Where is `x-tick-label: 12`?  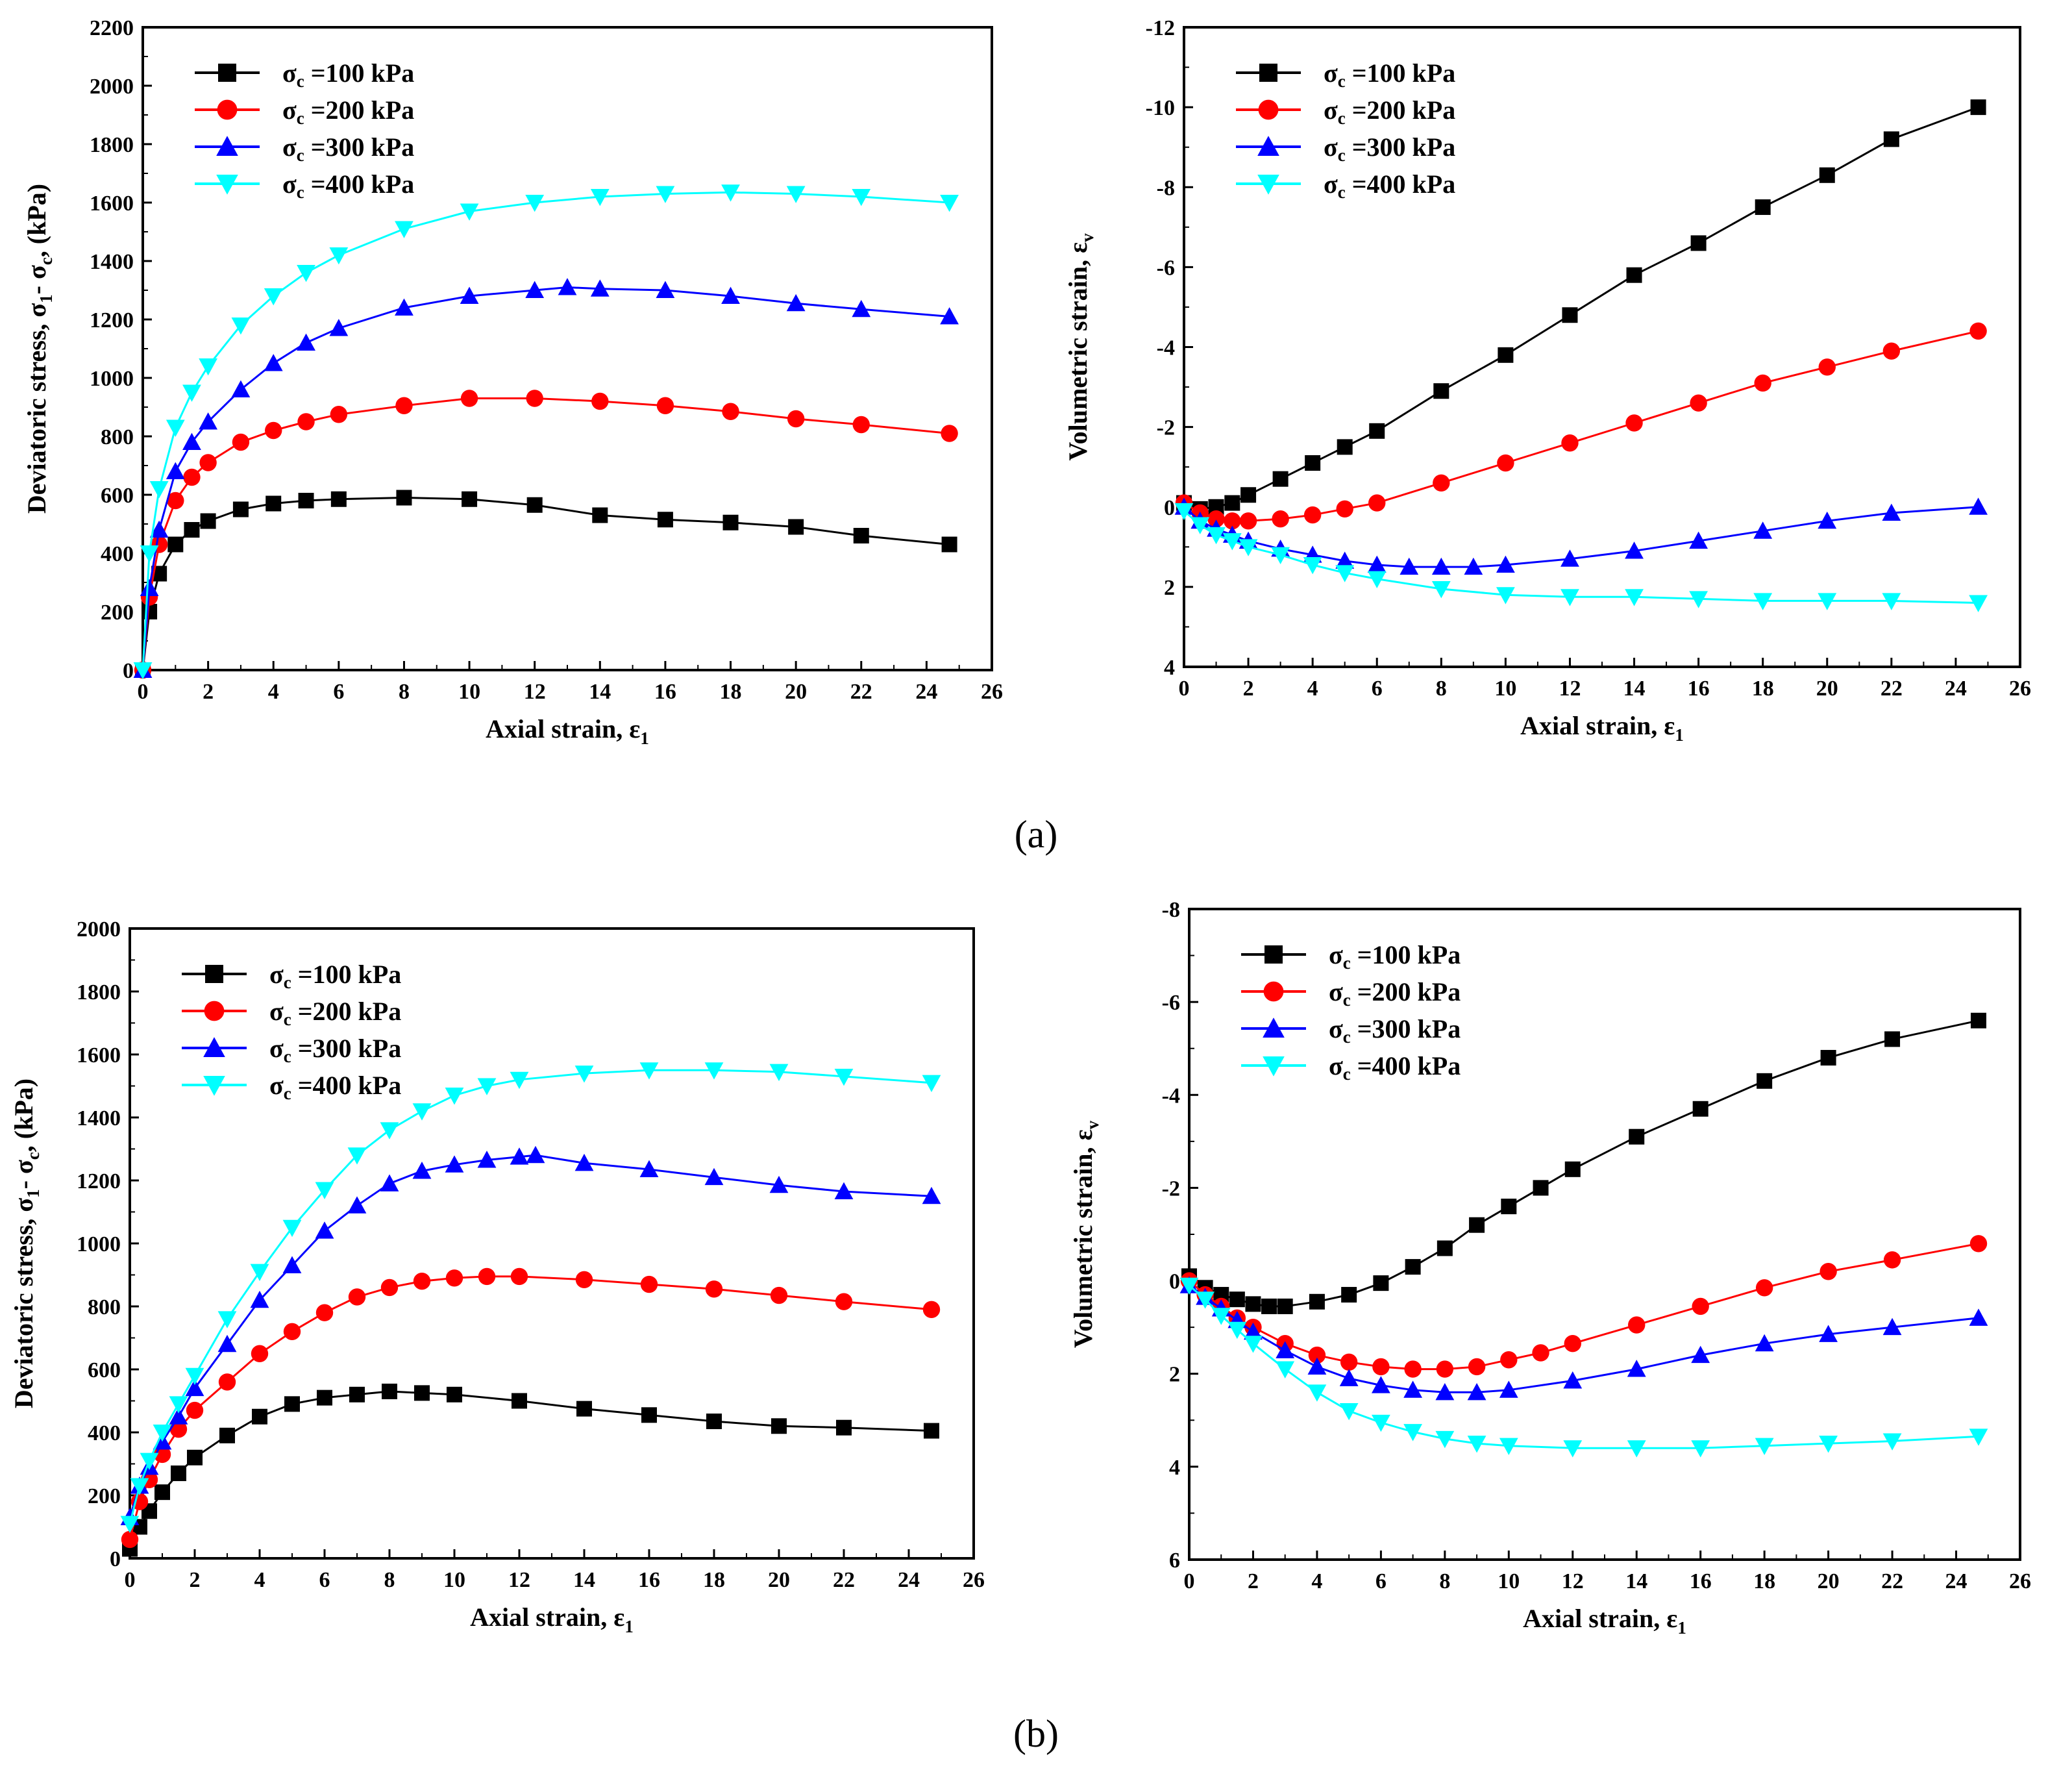 x-tick-label: 12 is located at coordinates (1573, 1581).